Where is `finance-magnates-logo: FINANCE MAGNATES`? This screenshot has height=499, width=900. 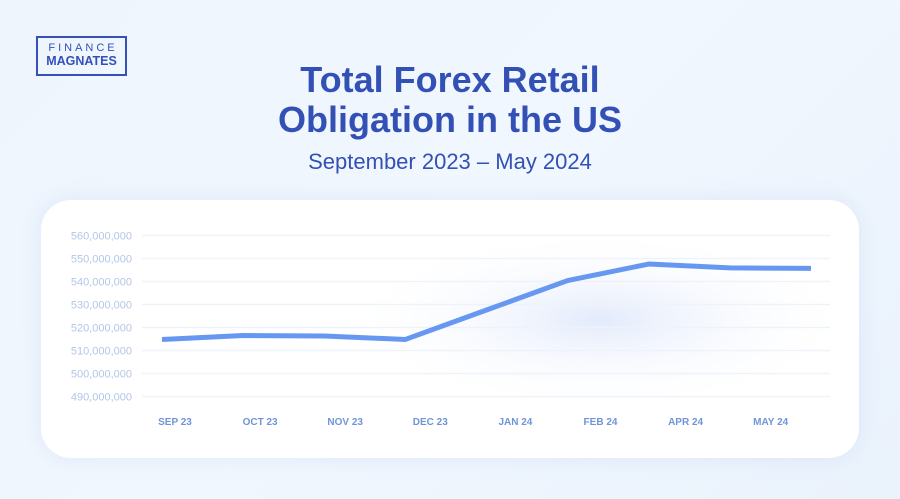
finance-magnates-logo: FINANCE MAGNATES is located at coordinates (81, 56).